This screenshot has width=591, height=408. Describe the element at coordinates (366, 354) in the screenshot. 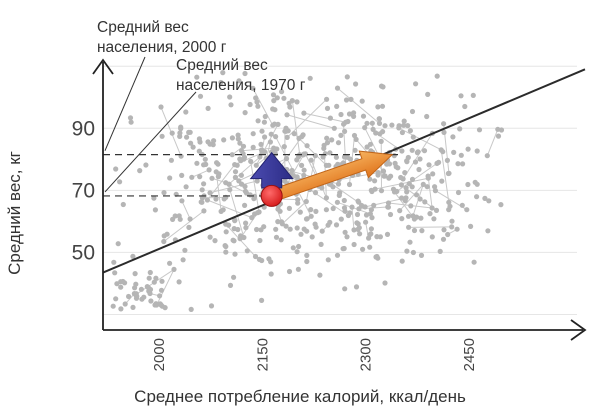

I see `x-tick-label: 2300` at that location.